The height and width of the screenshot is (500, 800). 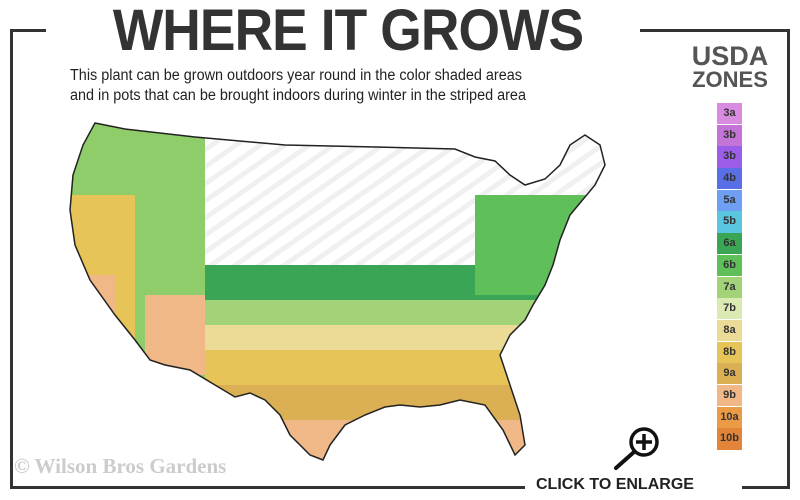 What do you see at coordinates (11, 259) in the screenshot?
I see `frame-left` at bounding box center [11, 259].